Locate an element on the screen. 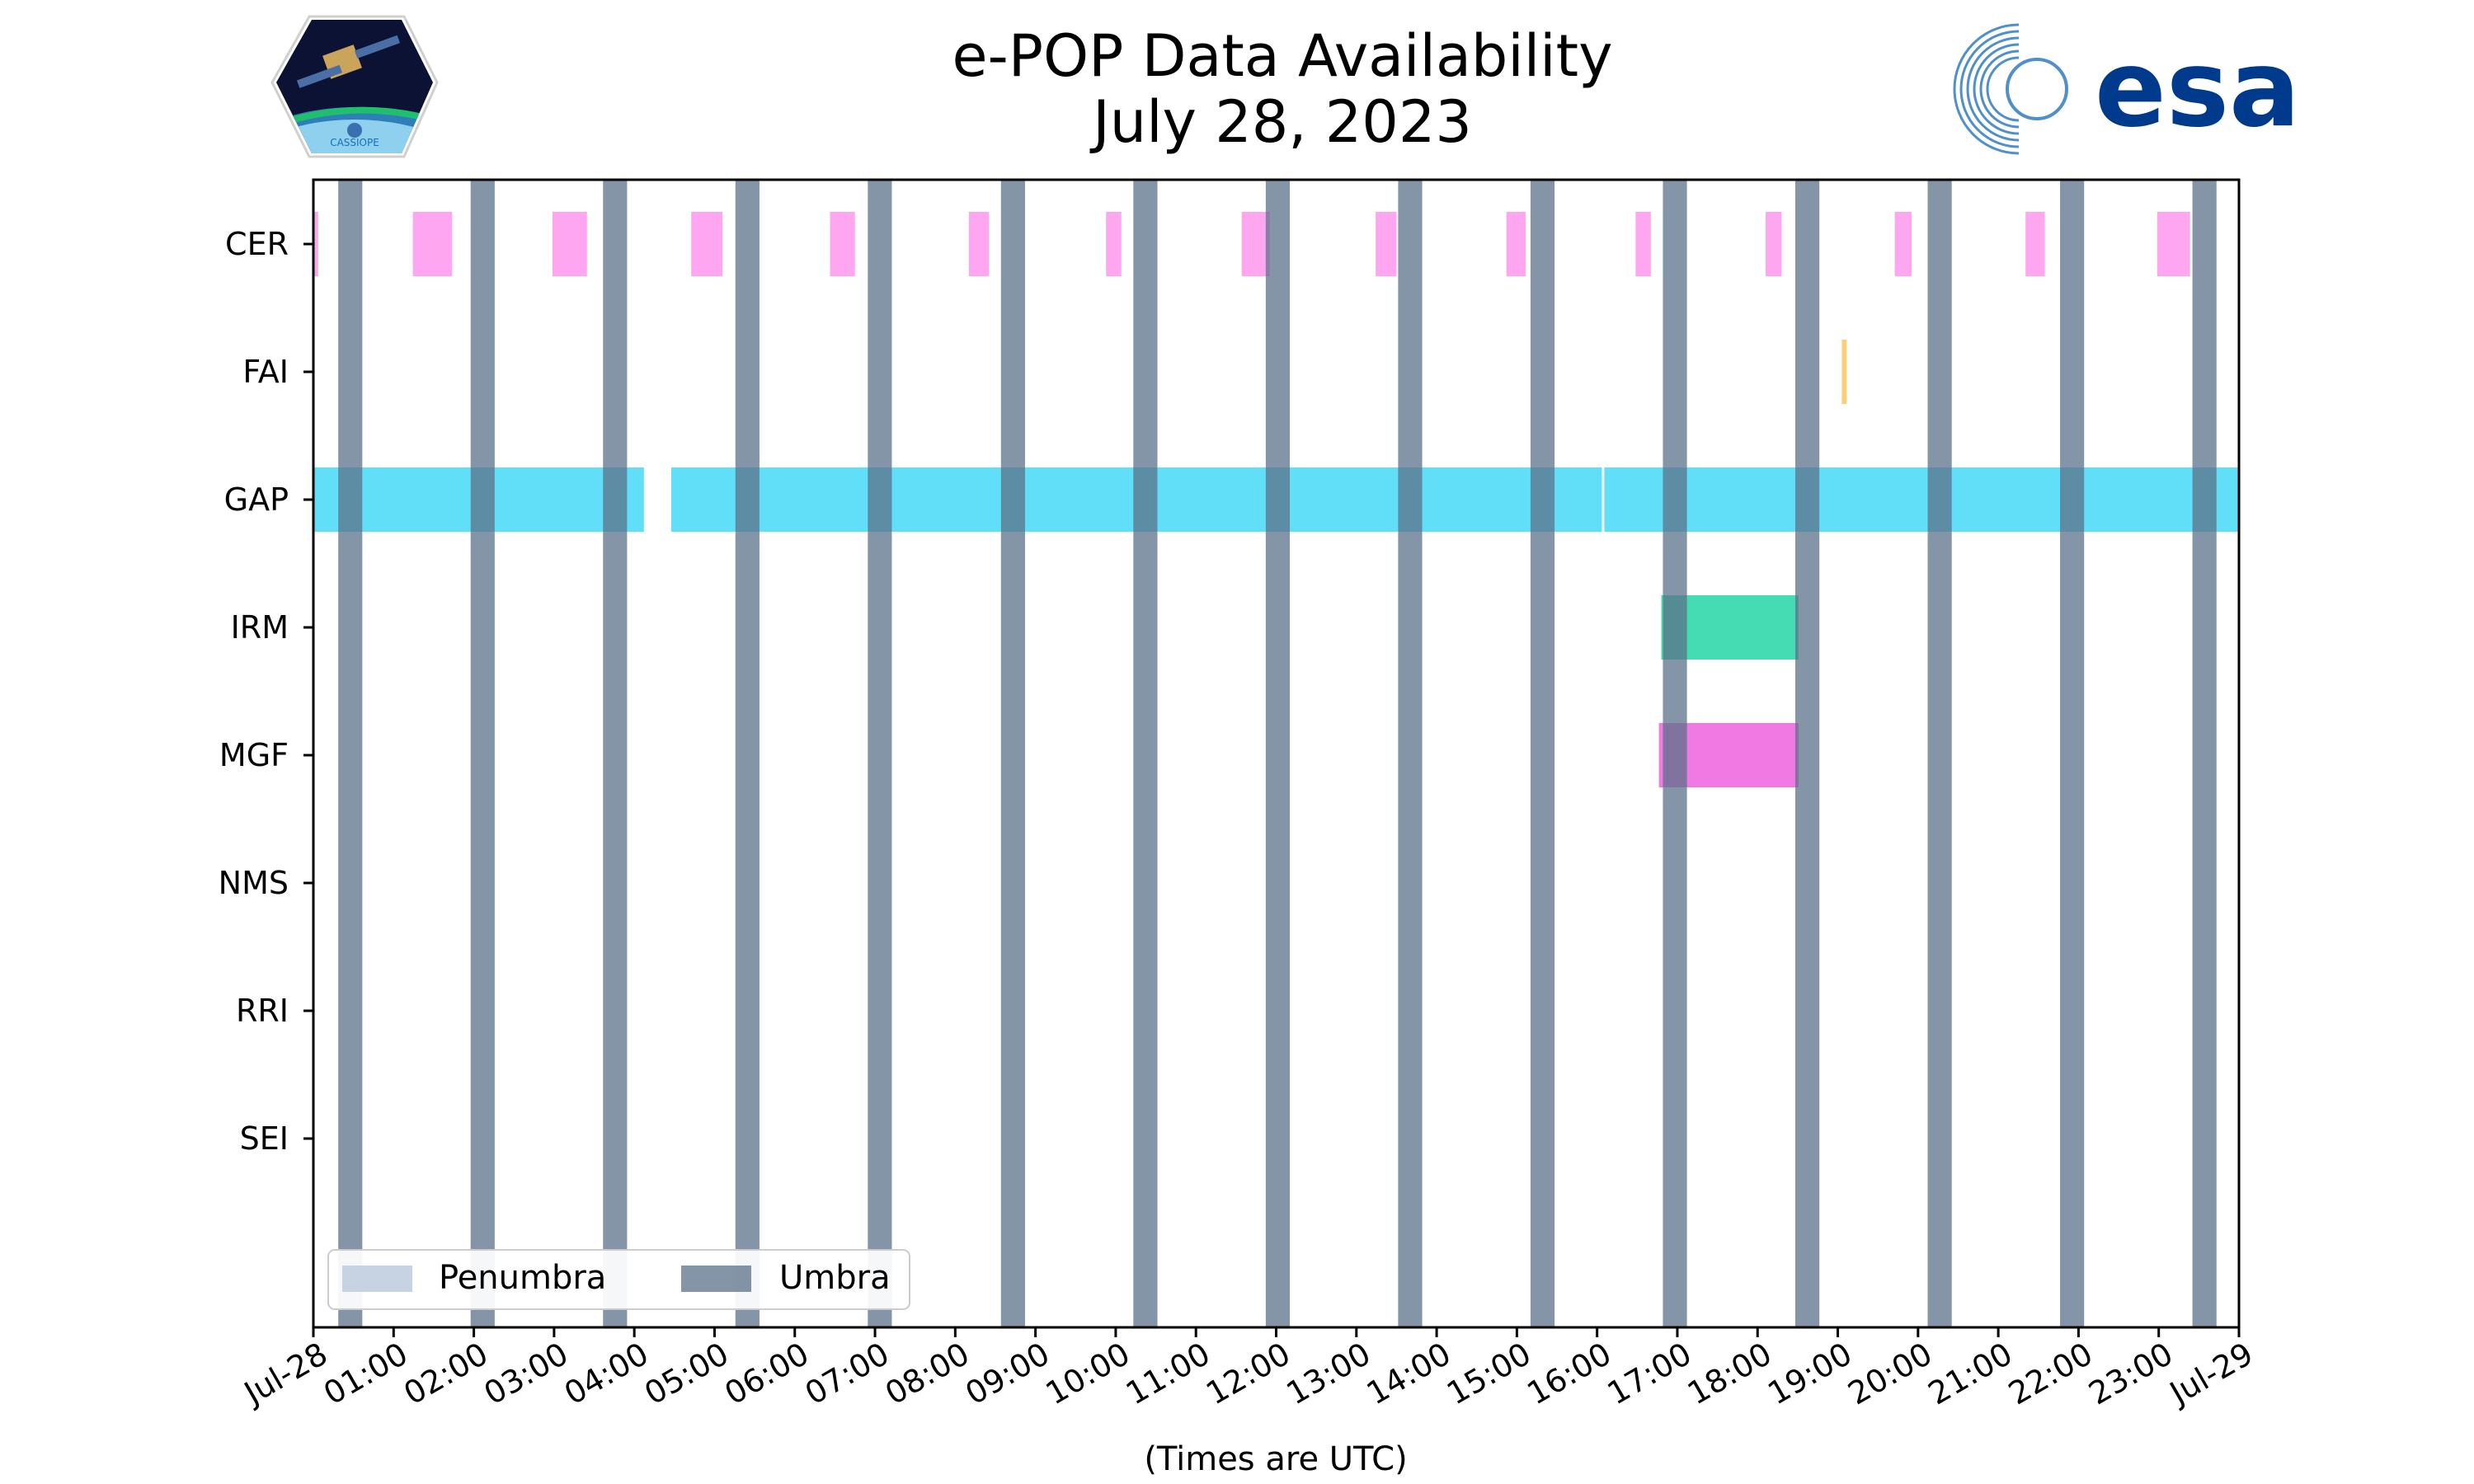 The image size is (2474, 1484). x-axis-label: (Times are UTC) is located at coordinates (1275, 1459).